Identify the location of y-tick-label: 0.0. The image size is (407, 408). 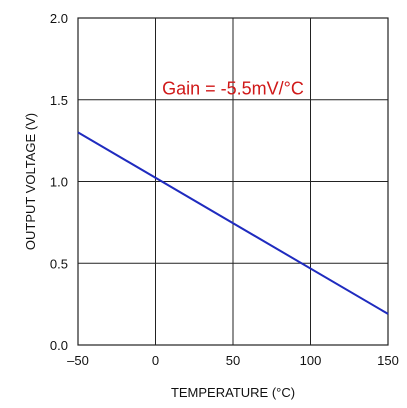
(59, 345).